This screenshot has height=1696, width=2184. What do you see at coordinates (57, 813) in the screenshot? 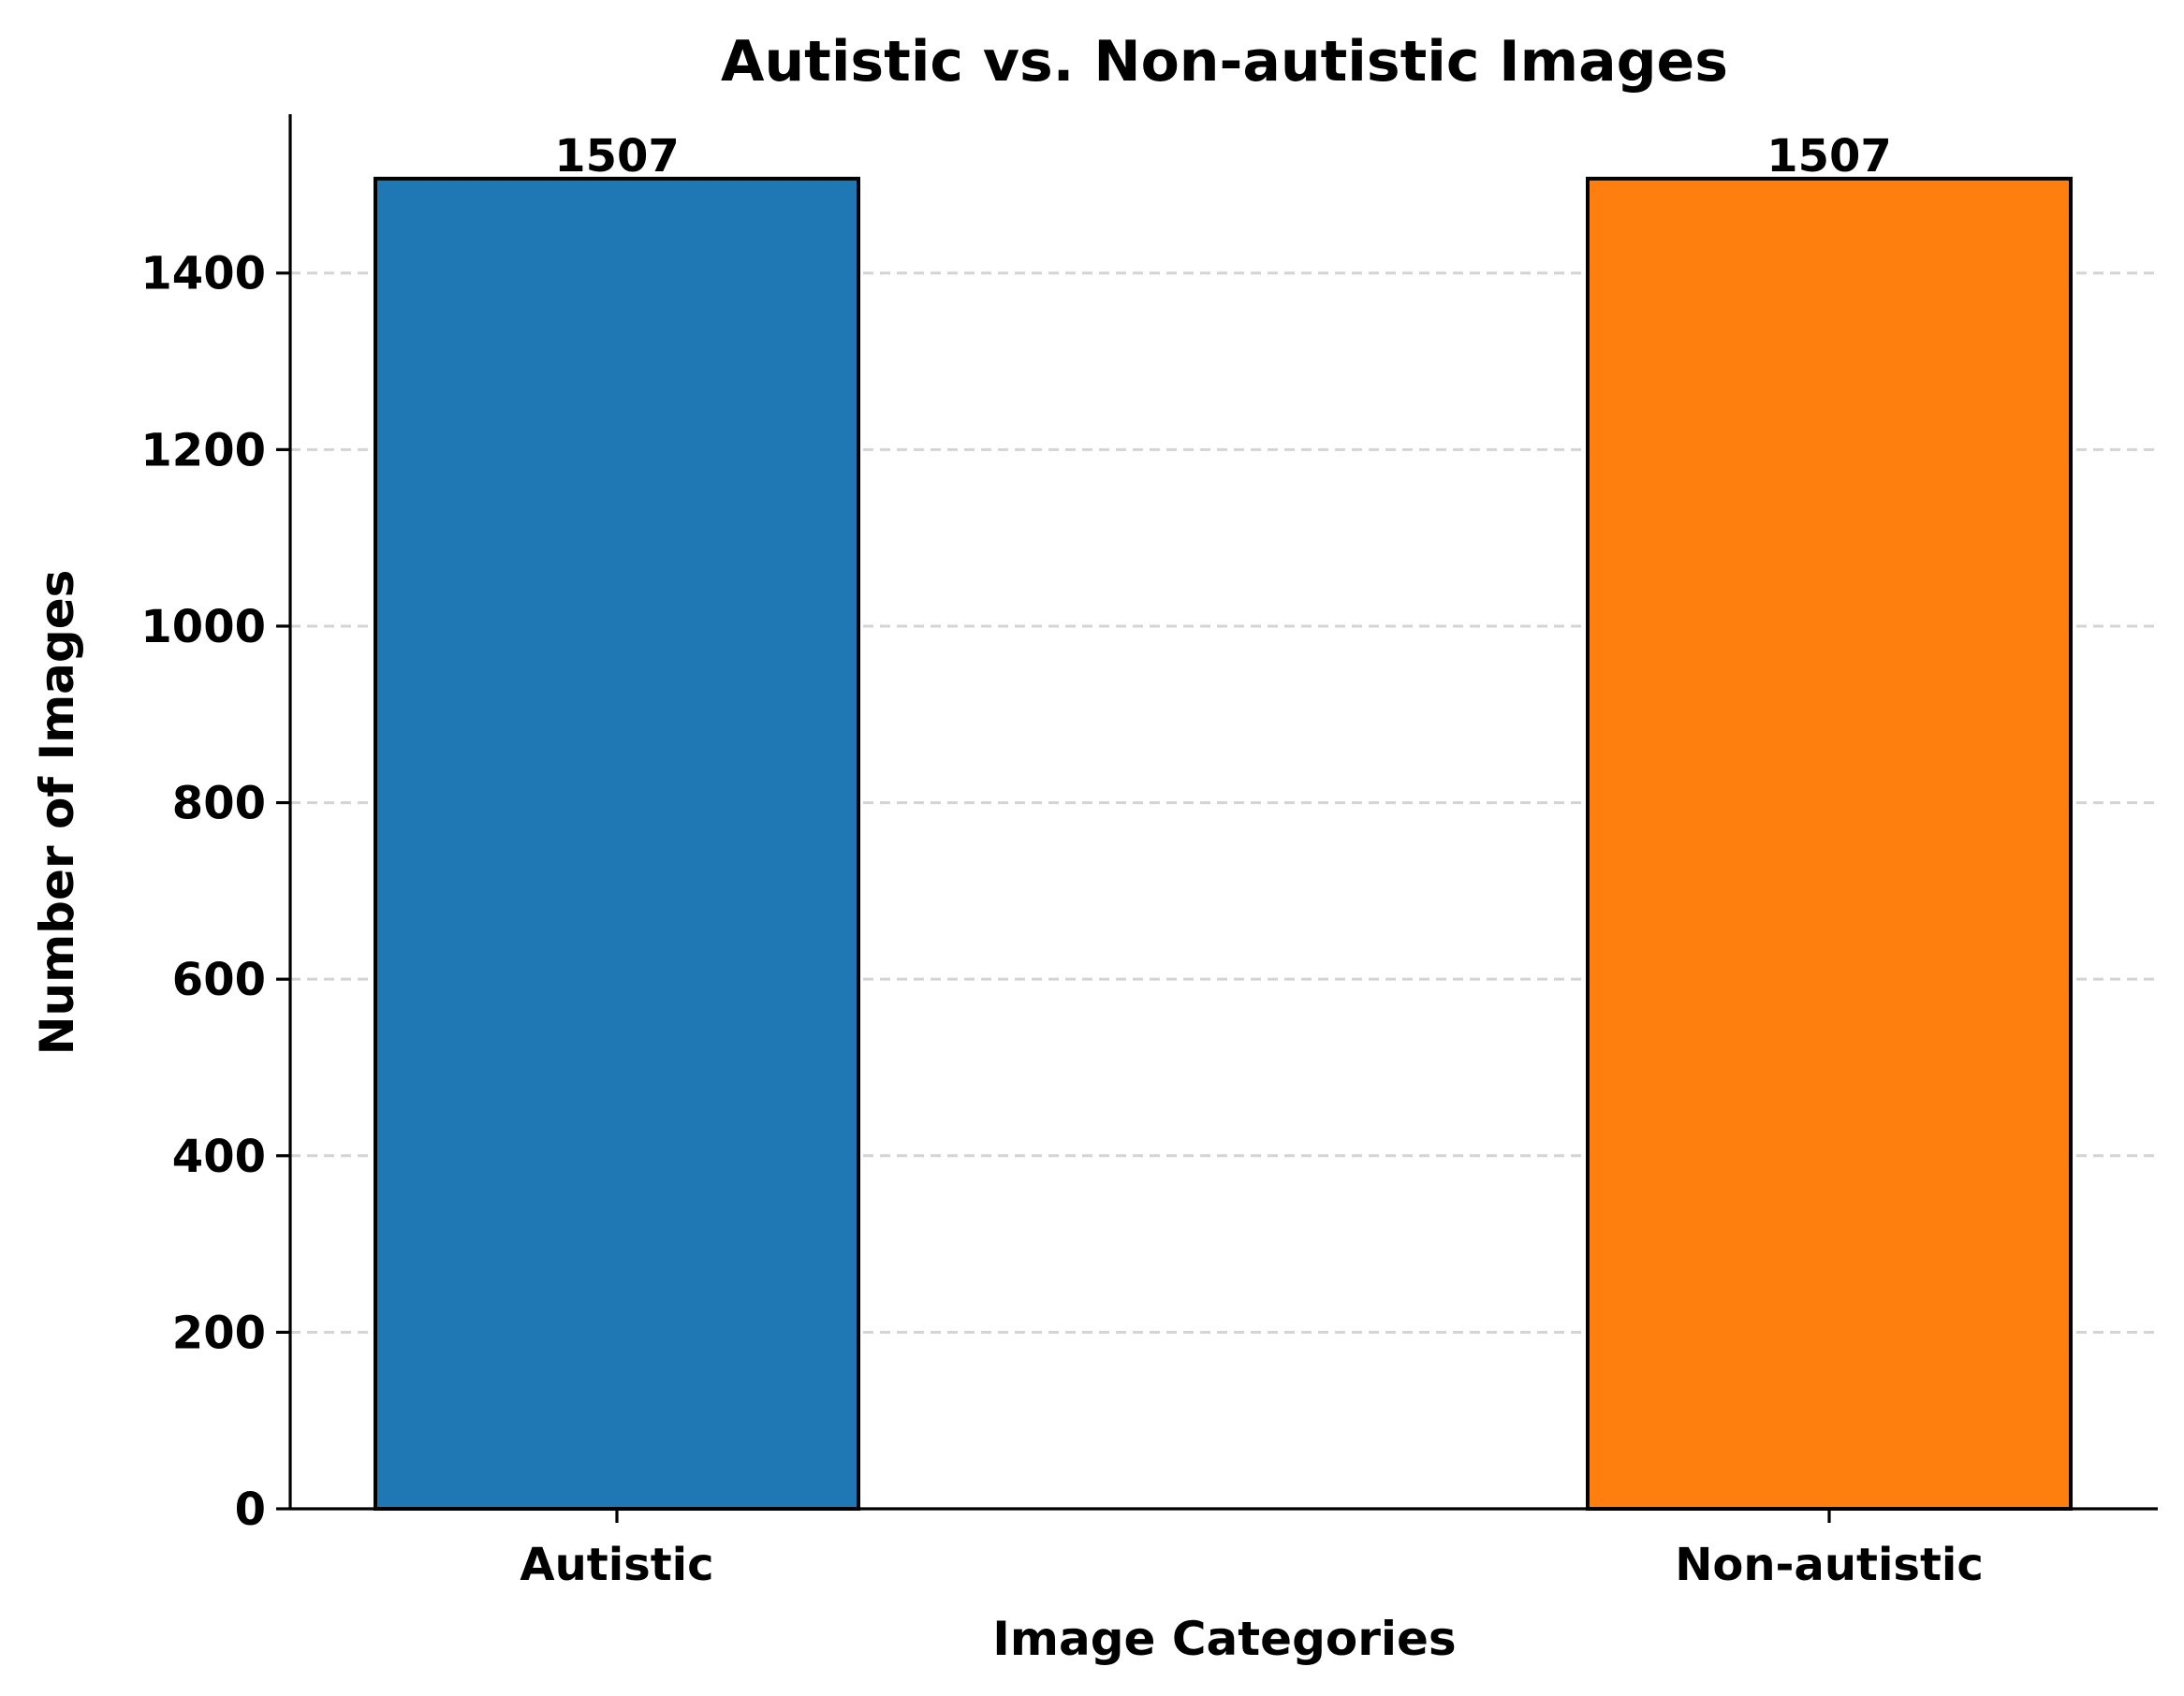
I see `y-axis-label: Number of Images` at bounding box center [57, 813].